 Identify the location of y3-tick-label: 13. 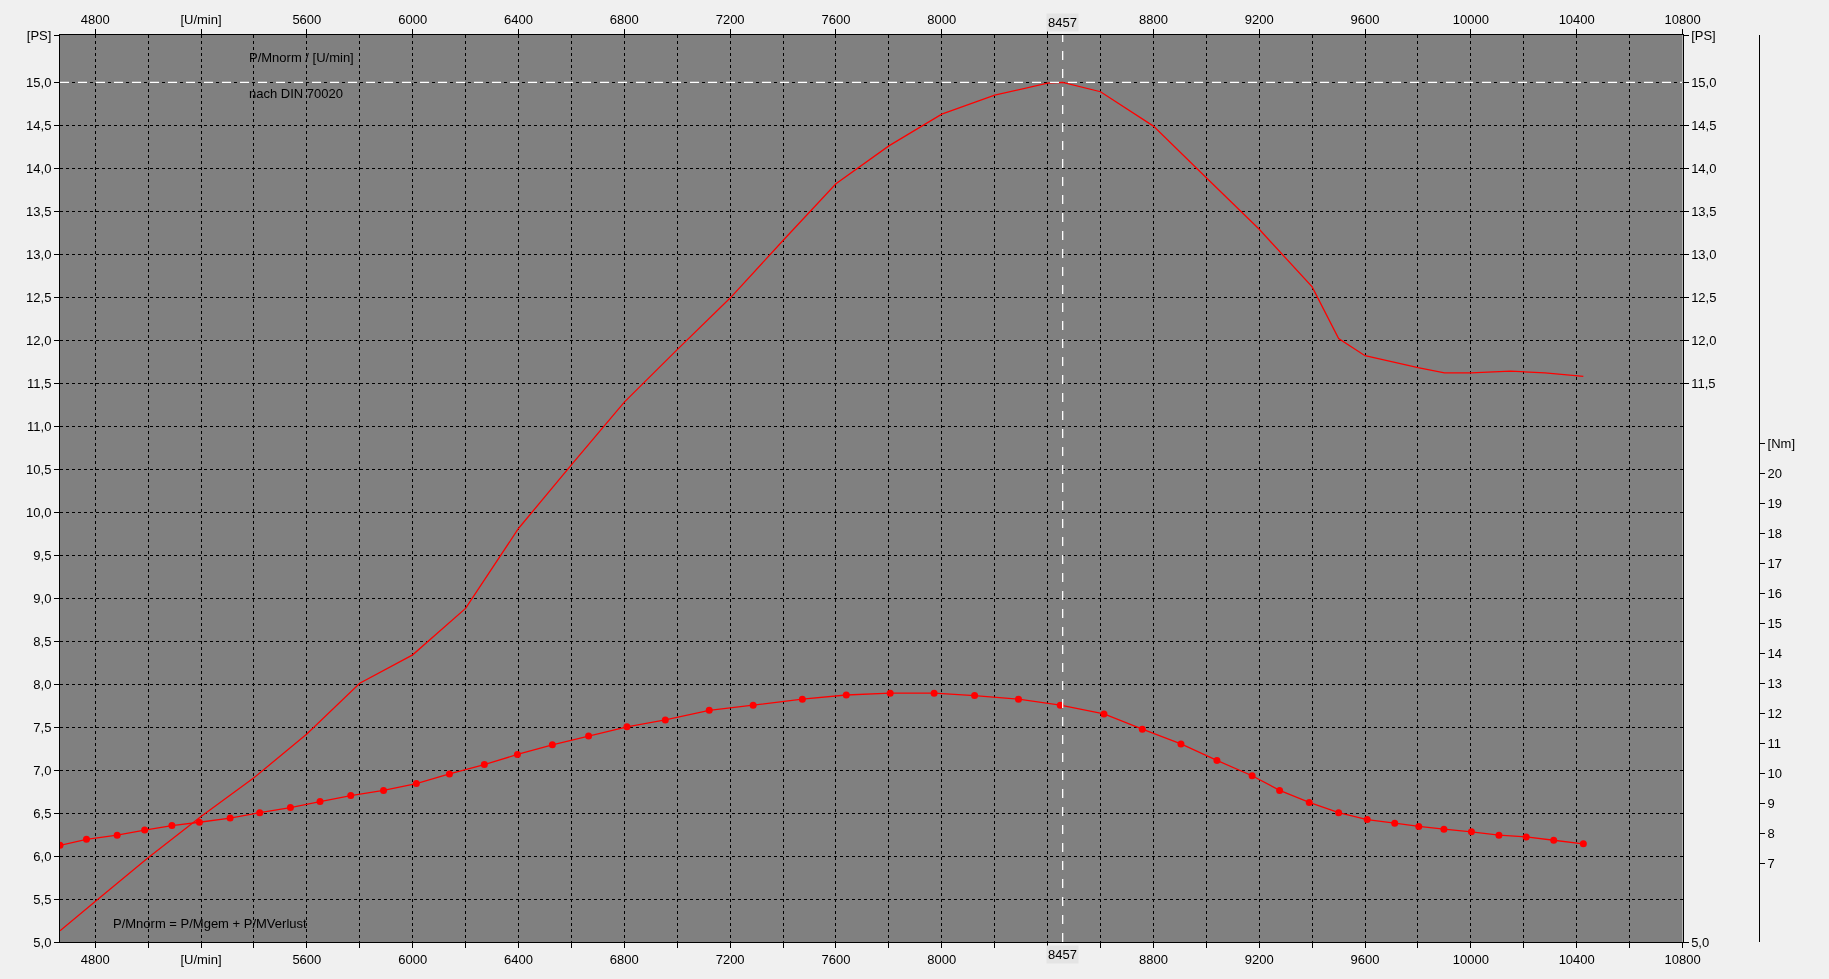
(1775, 684).